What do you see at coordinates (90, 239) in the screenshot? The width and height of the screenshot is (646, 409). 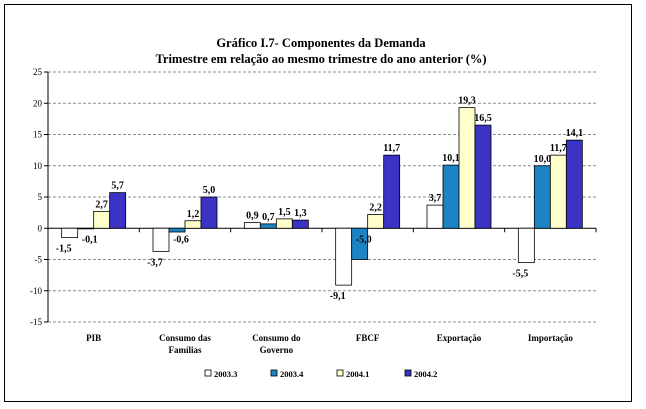 I see `data-label: -0,1` at bounding box center [90, 239].